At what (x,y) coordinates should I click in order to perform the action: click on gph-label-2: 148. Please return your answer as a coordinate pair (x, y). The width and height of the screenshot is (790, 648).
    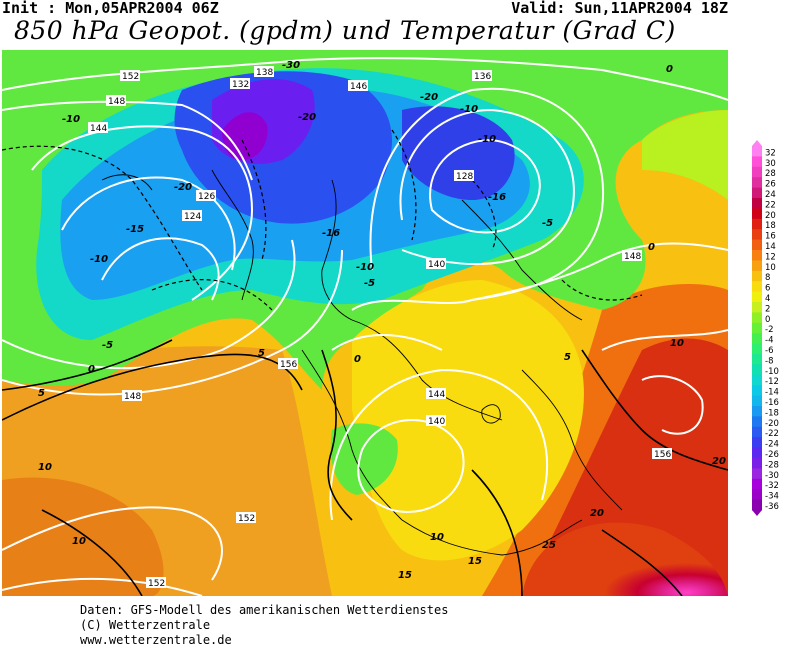
    Looking at the image, I should click on (116, 101).